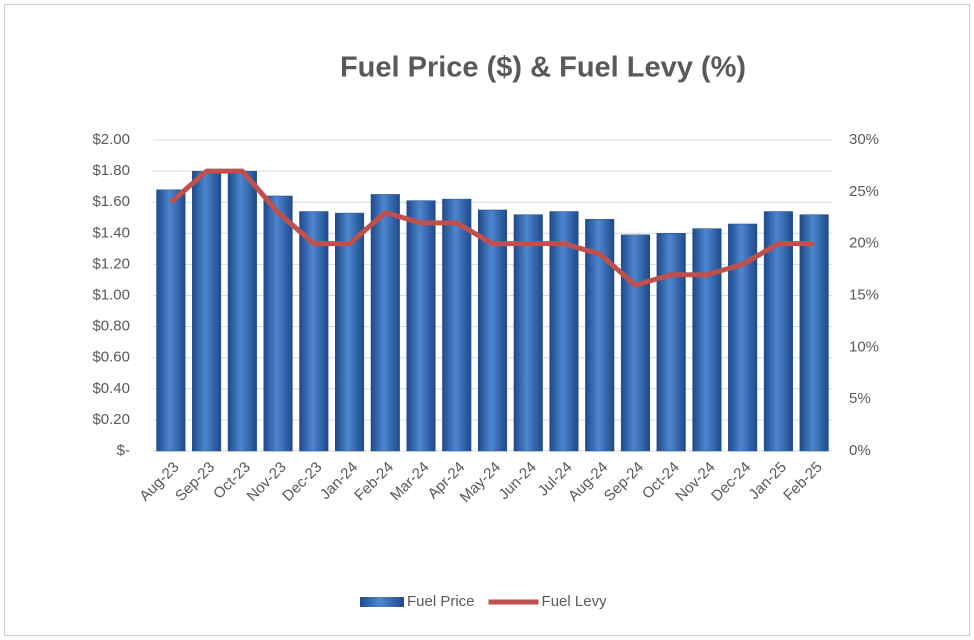  What do you see at coordinates (111, 201) in the screenshot?
I see `y-tick-label: $1.60` at bounding box center [111, 201].